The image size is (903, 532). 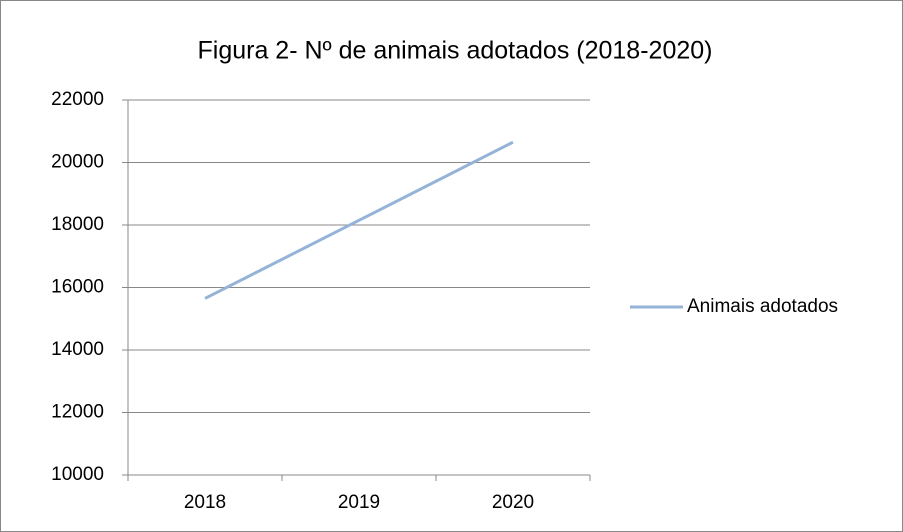 What do you see at coordinates (77, 412) in the screenshot?
I see `y-tick-label: 12000` at bounding box center [77, 412].